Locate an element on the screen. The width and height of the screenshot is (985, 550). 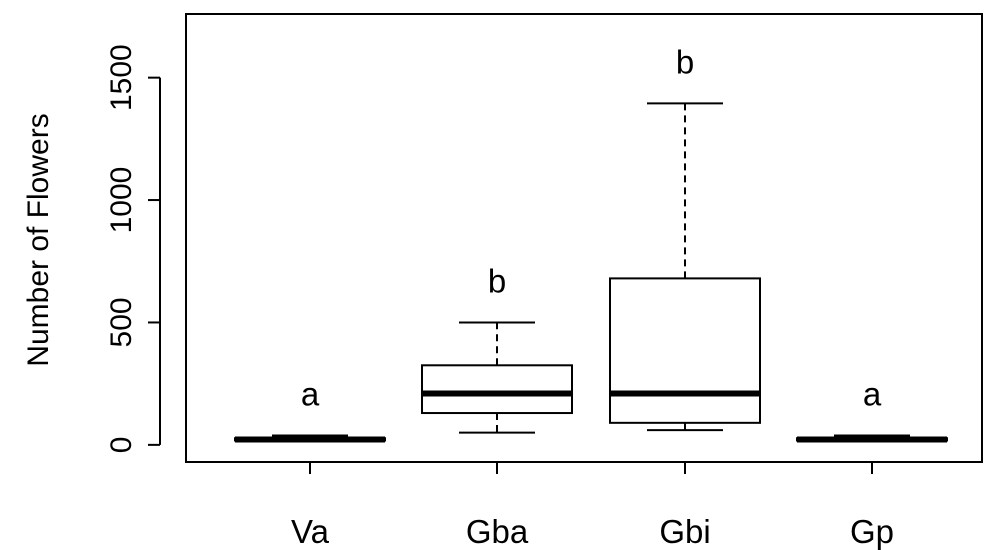
iqr-box-Gbi is located at coordinates (685, 350).